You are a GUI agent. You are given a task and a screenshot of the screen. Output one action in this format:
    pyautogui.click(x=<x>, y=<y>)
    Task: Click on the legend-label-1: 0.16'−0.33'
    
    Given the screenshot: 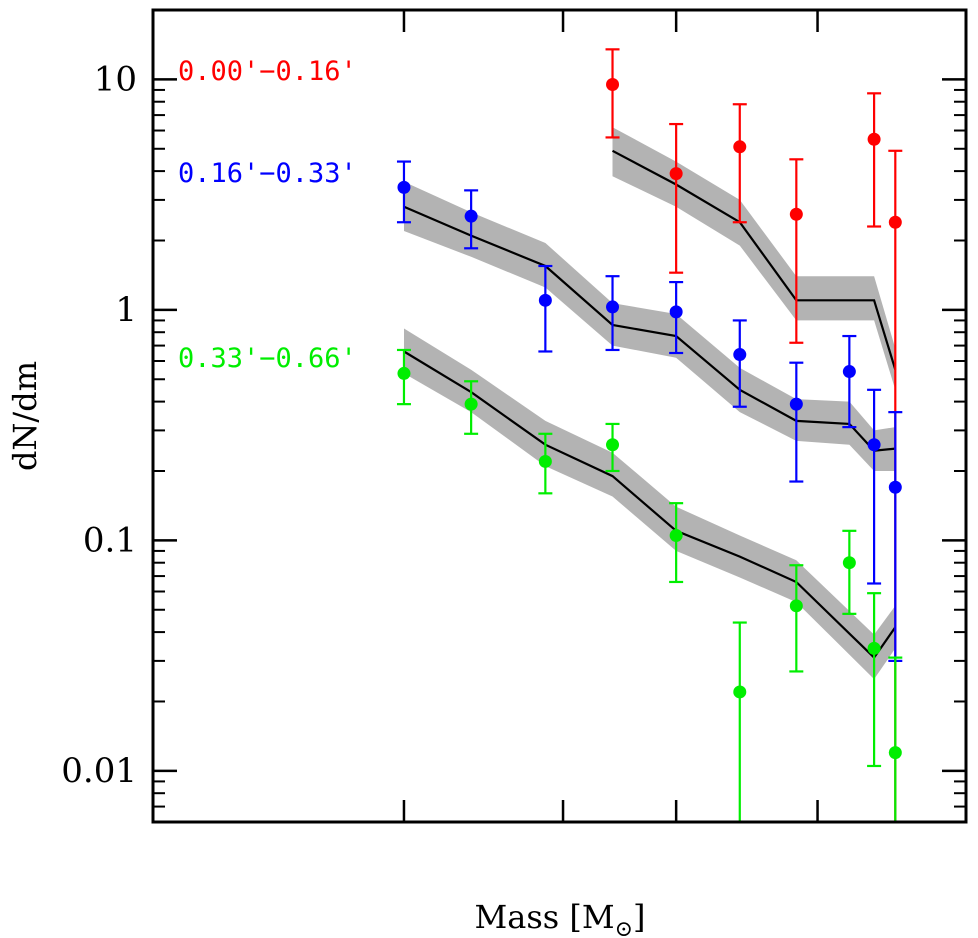 What is the action you would take?
    pyautogui.click(x=267, y=173)
    